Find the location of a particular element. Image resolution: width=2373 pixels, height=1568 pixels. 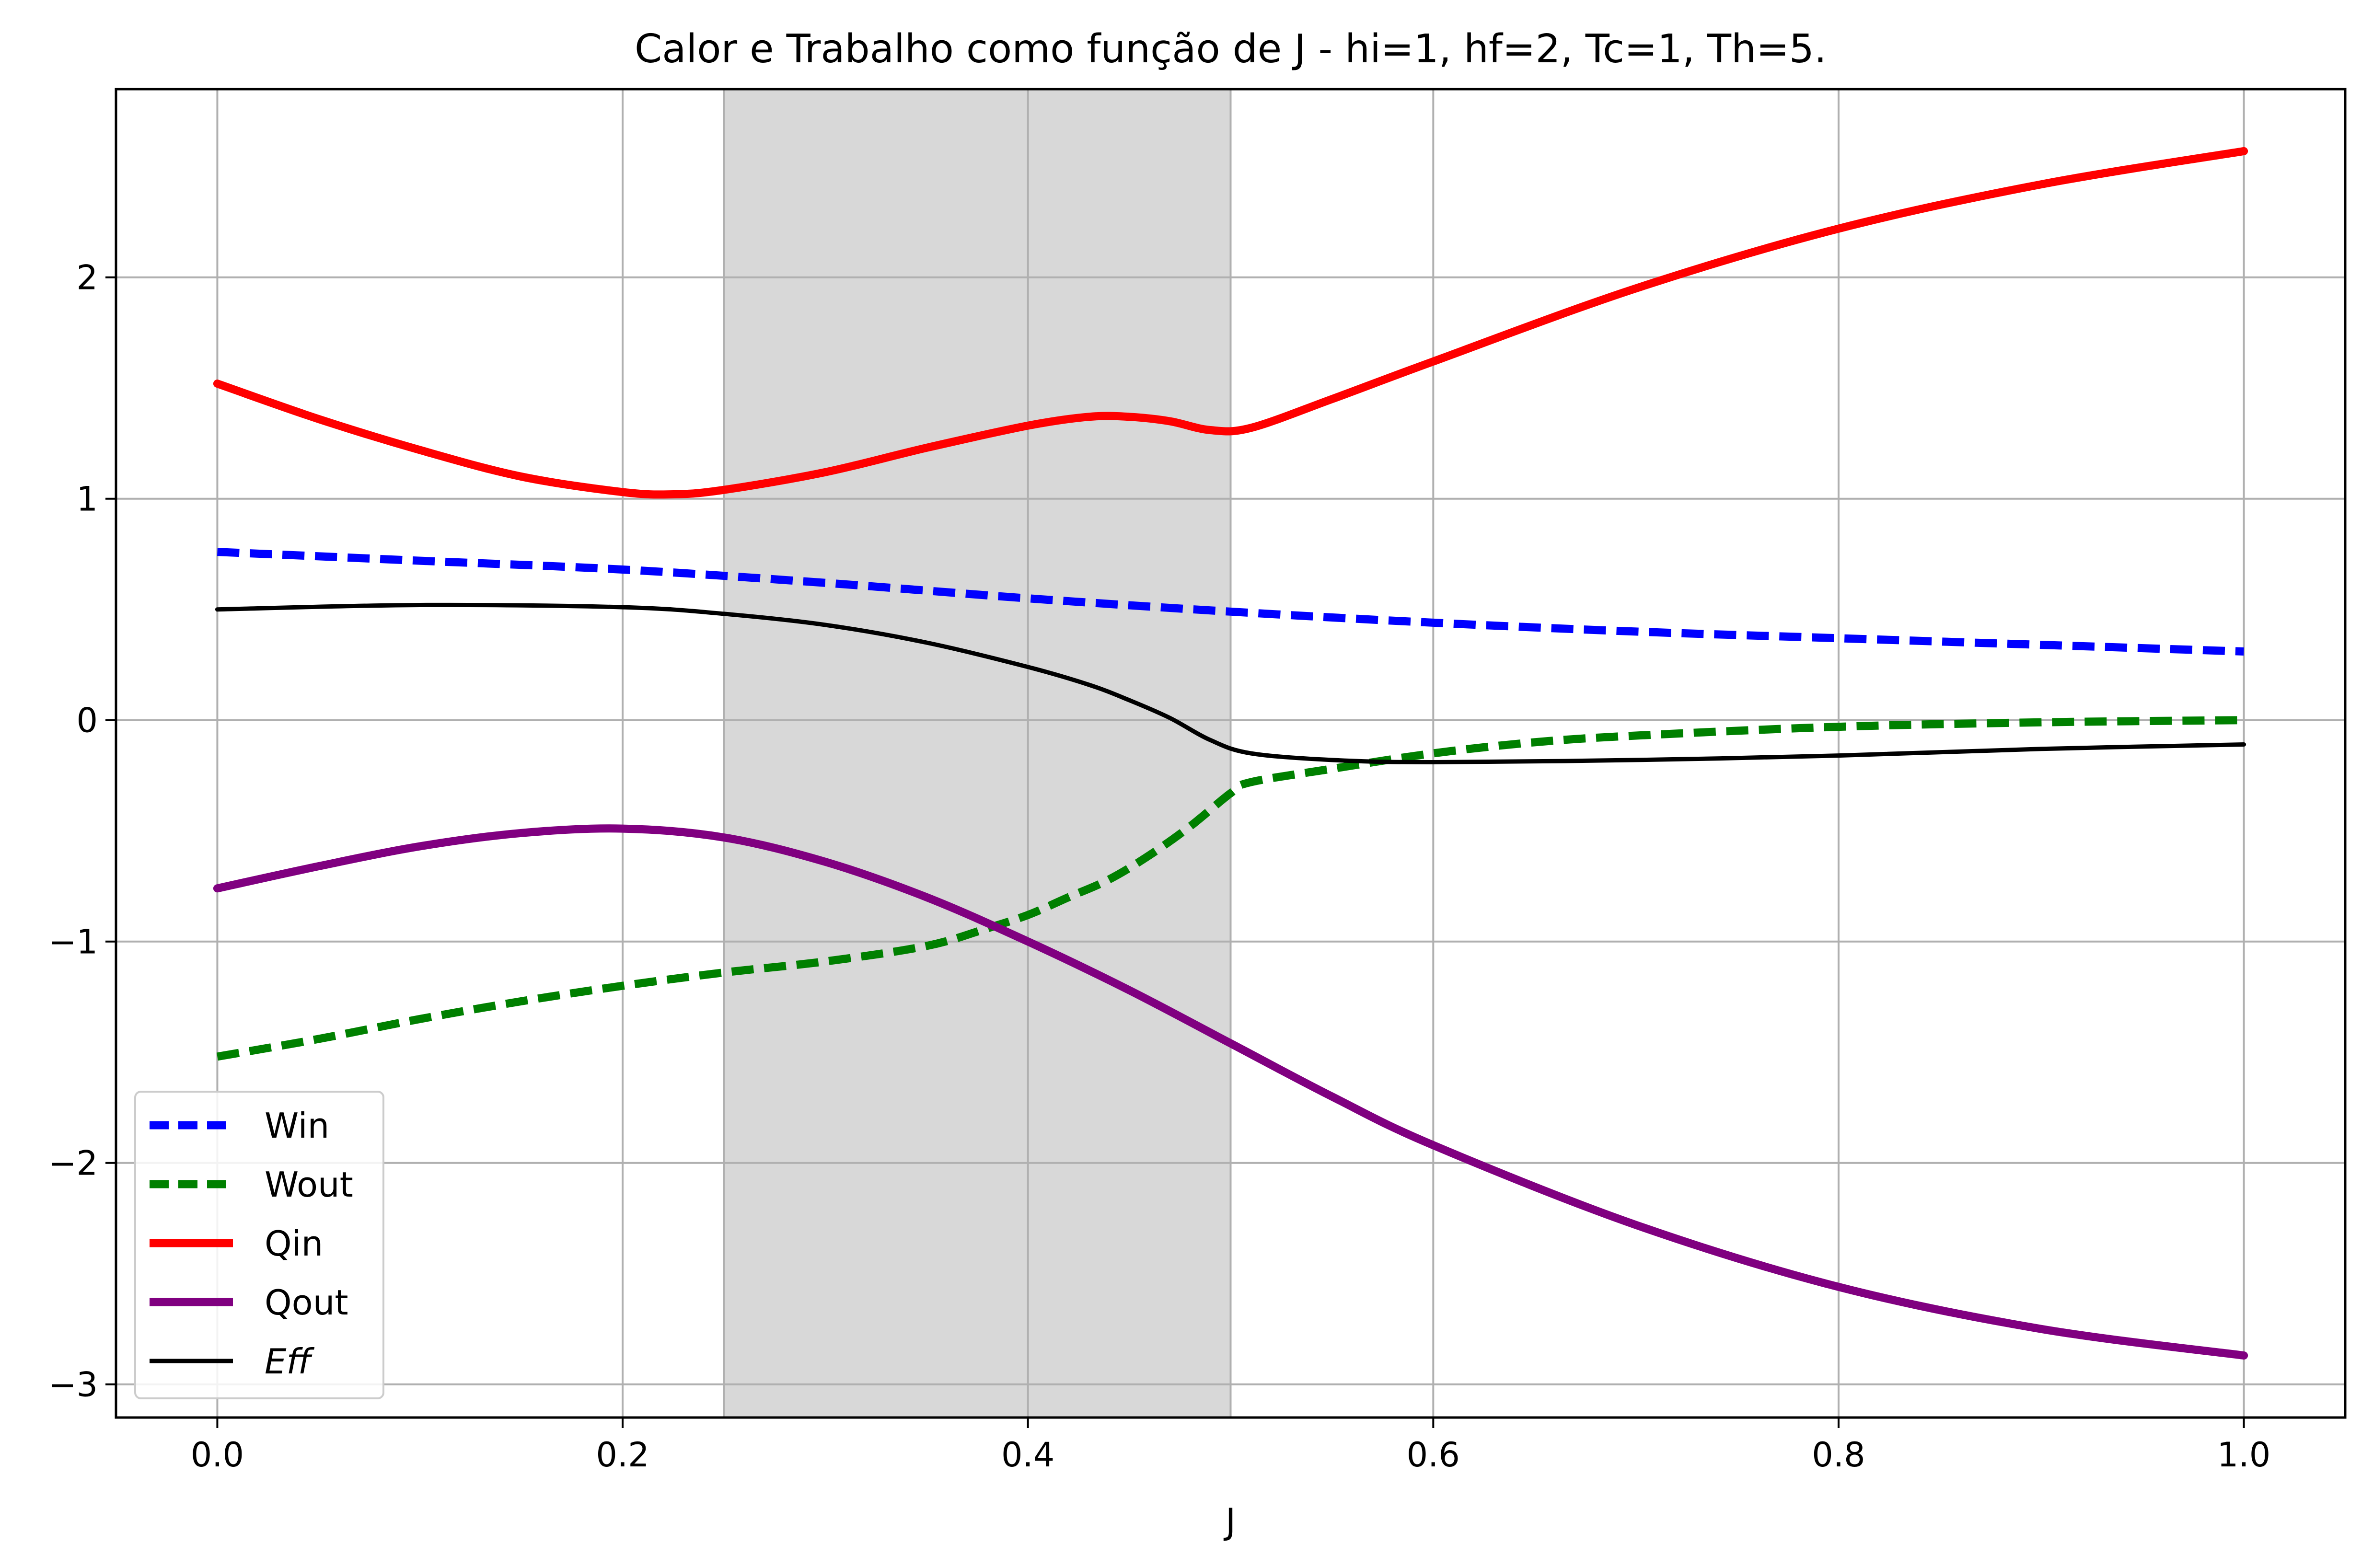

y-tick-label: 2 is located at coordinates (87, 278).